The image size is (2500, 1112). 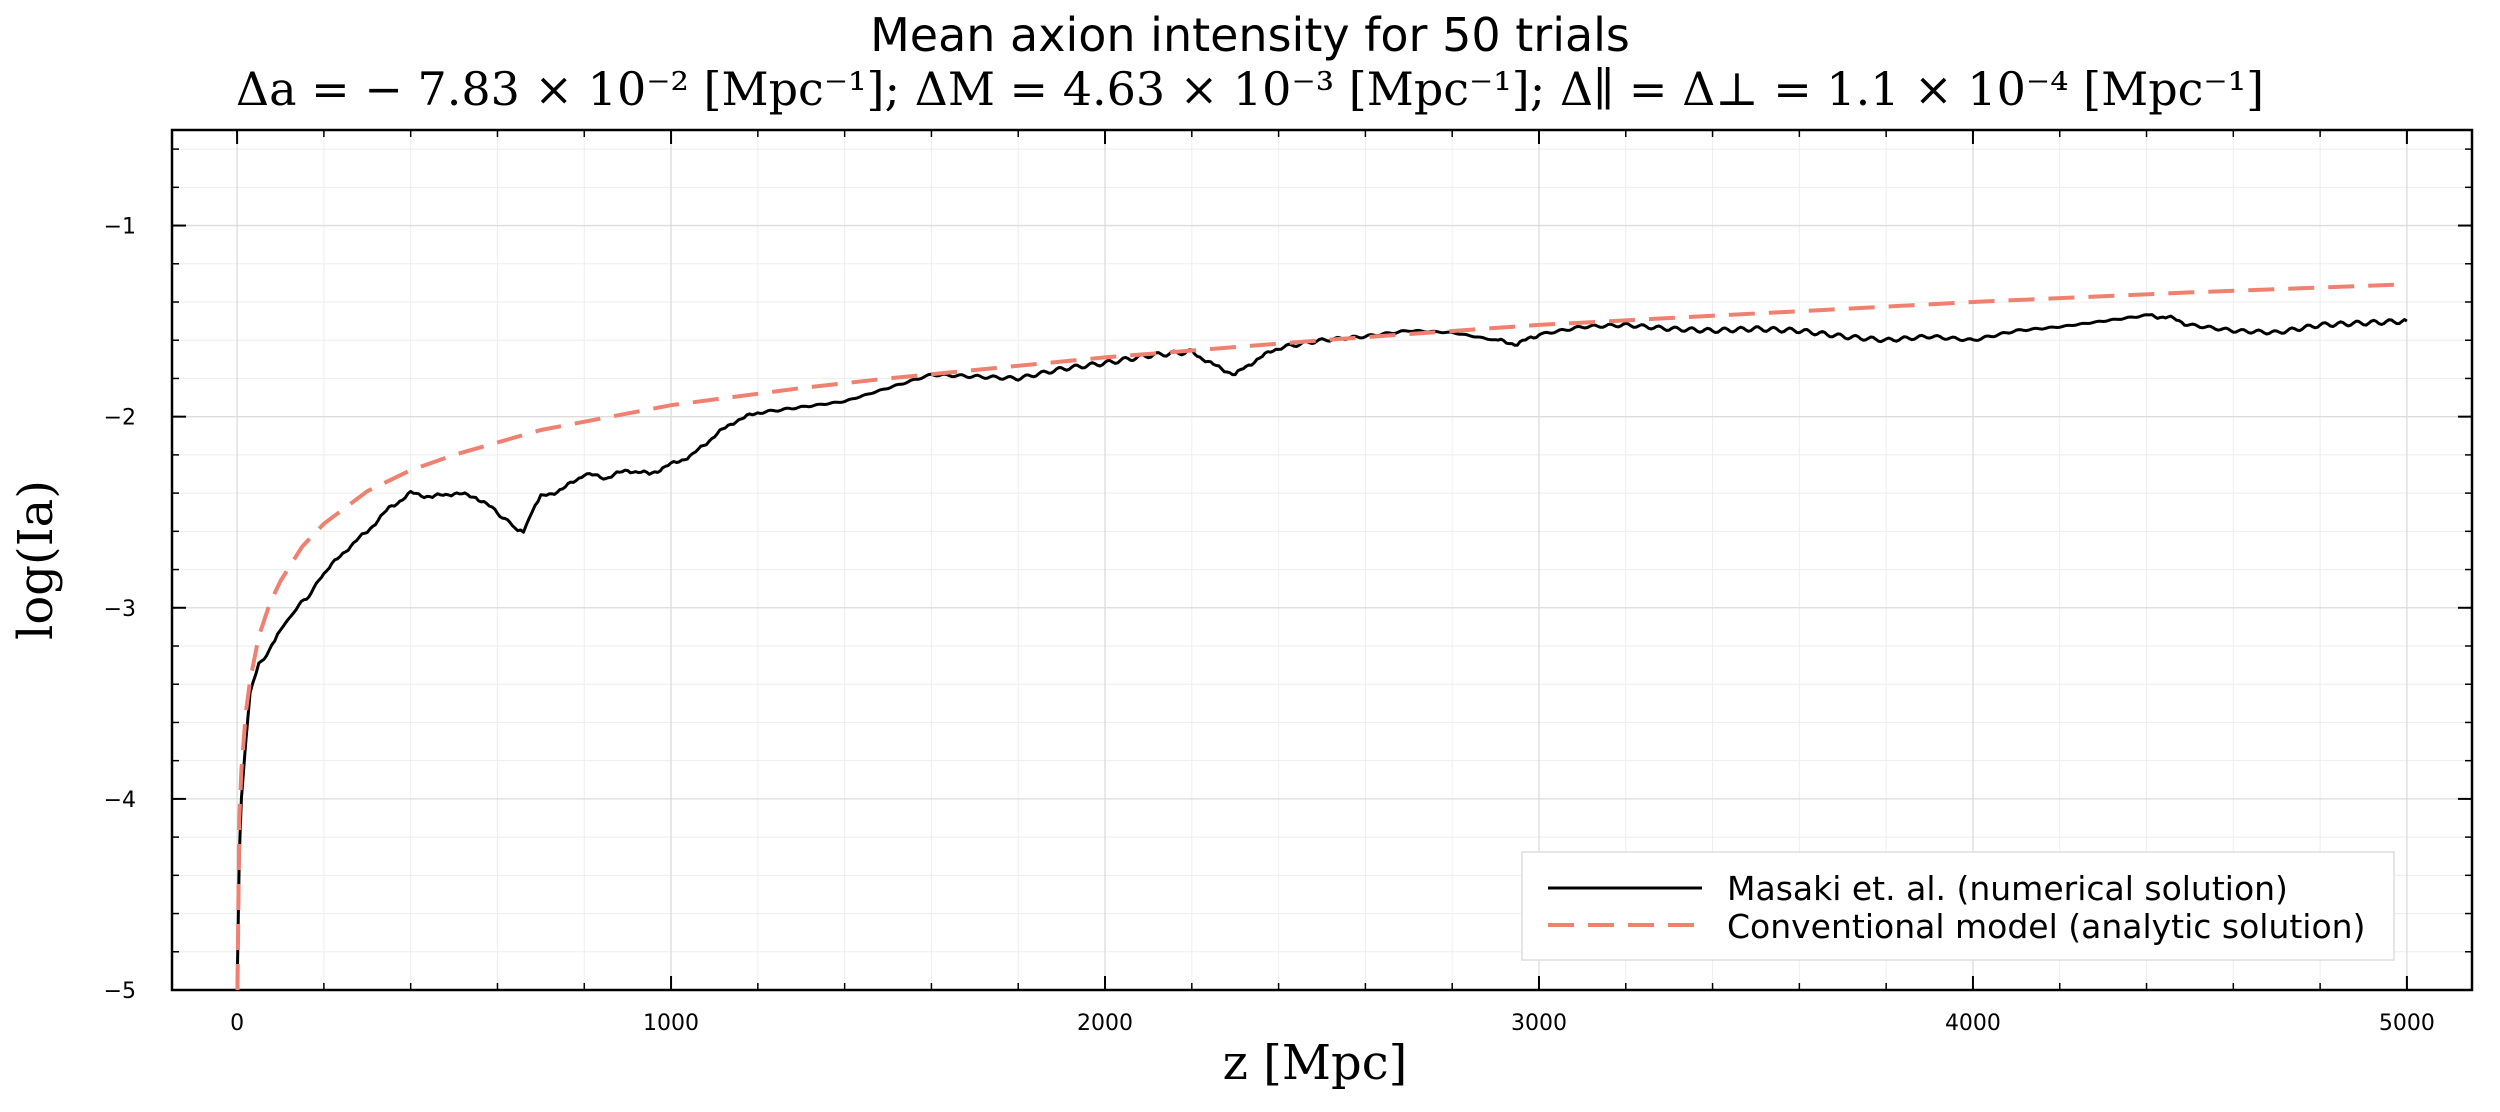 What do you see at coordinates (2046, 926) in the screenshot?
I see `legend-label-analytic: Conventional model (analytic solution)` at bounding box center [2046, 926].